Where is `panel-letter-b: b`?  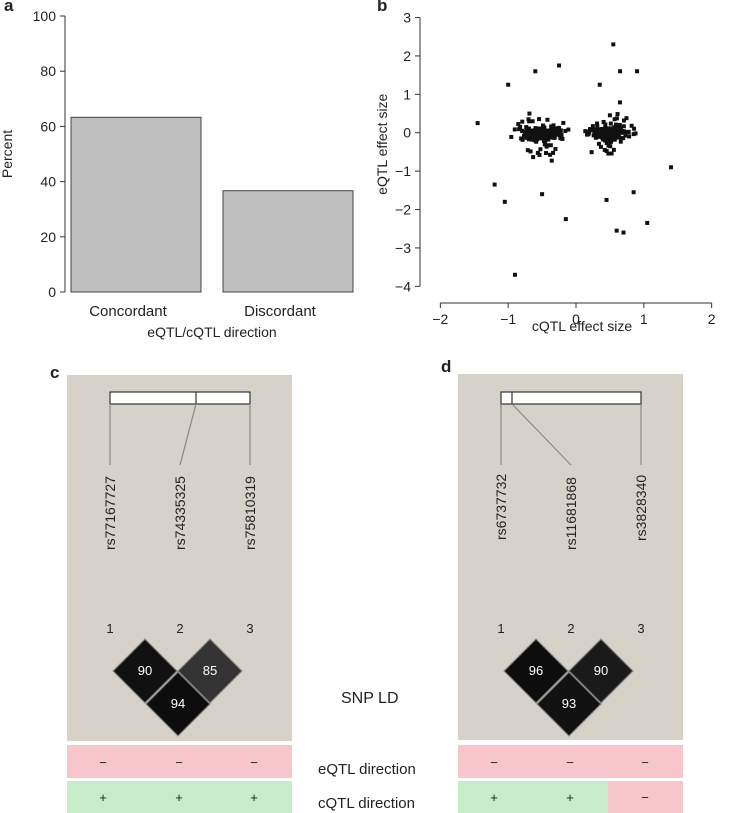
panel-letter-b: b is located at coordinates (382, 7).